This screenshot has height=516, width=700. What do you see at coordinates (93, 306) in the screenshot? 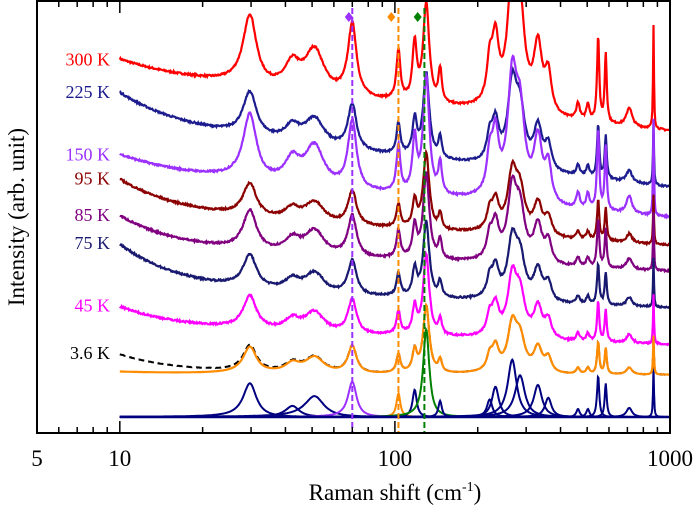
I see `series-label: 45 K` at bounding box center [93, 306].